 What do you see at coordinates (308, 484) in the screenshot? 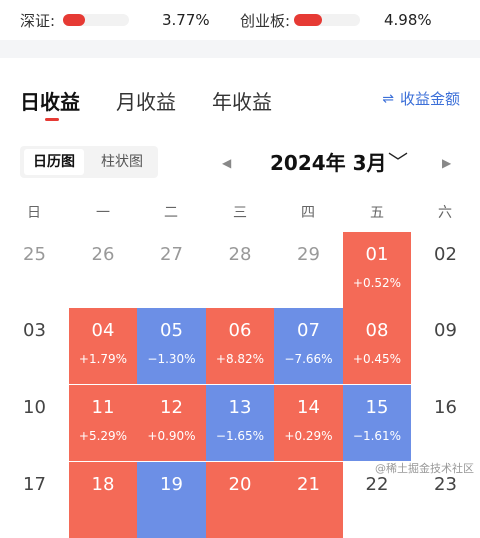
I see `day-number: 21` at bounding box center [308, 484].